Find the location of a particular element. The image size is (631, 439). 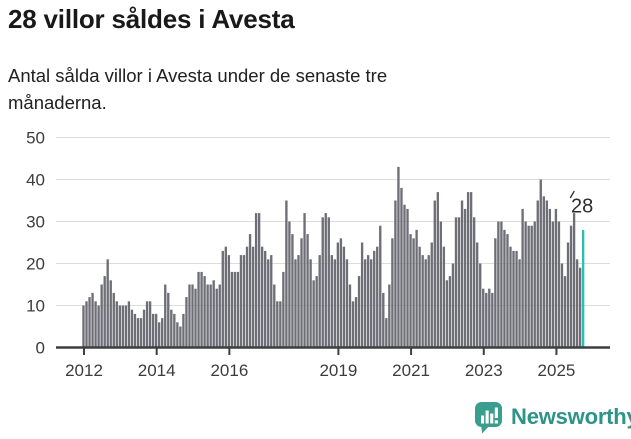

last-value-annotation: 28 is located at coordinates (581, 204).